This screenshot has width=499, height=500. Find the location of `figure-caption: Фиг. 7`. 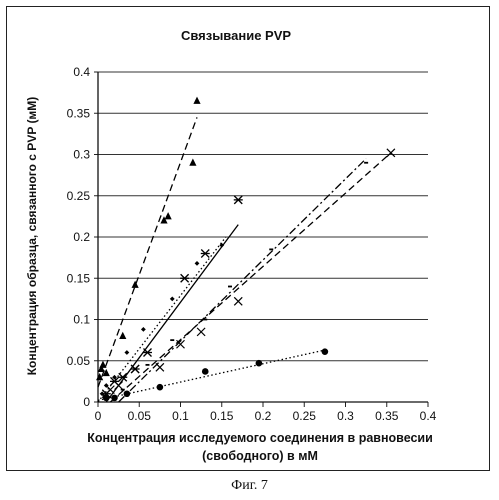

figure-caption: Фиг. 7 is located at coordinates (249, 486).